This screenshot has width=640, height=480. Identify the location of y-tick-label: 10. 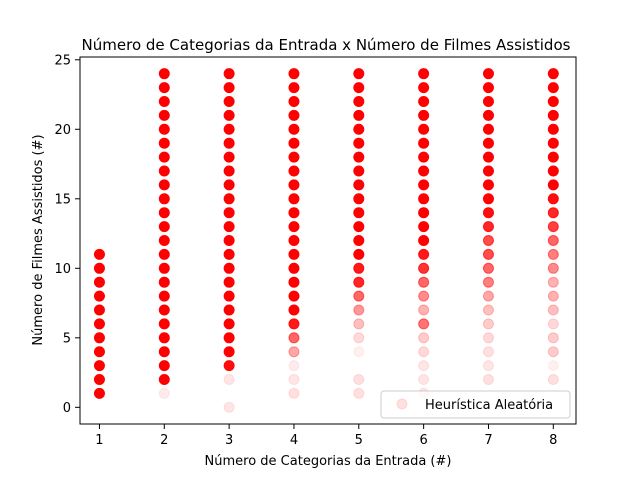
(62, 269).